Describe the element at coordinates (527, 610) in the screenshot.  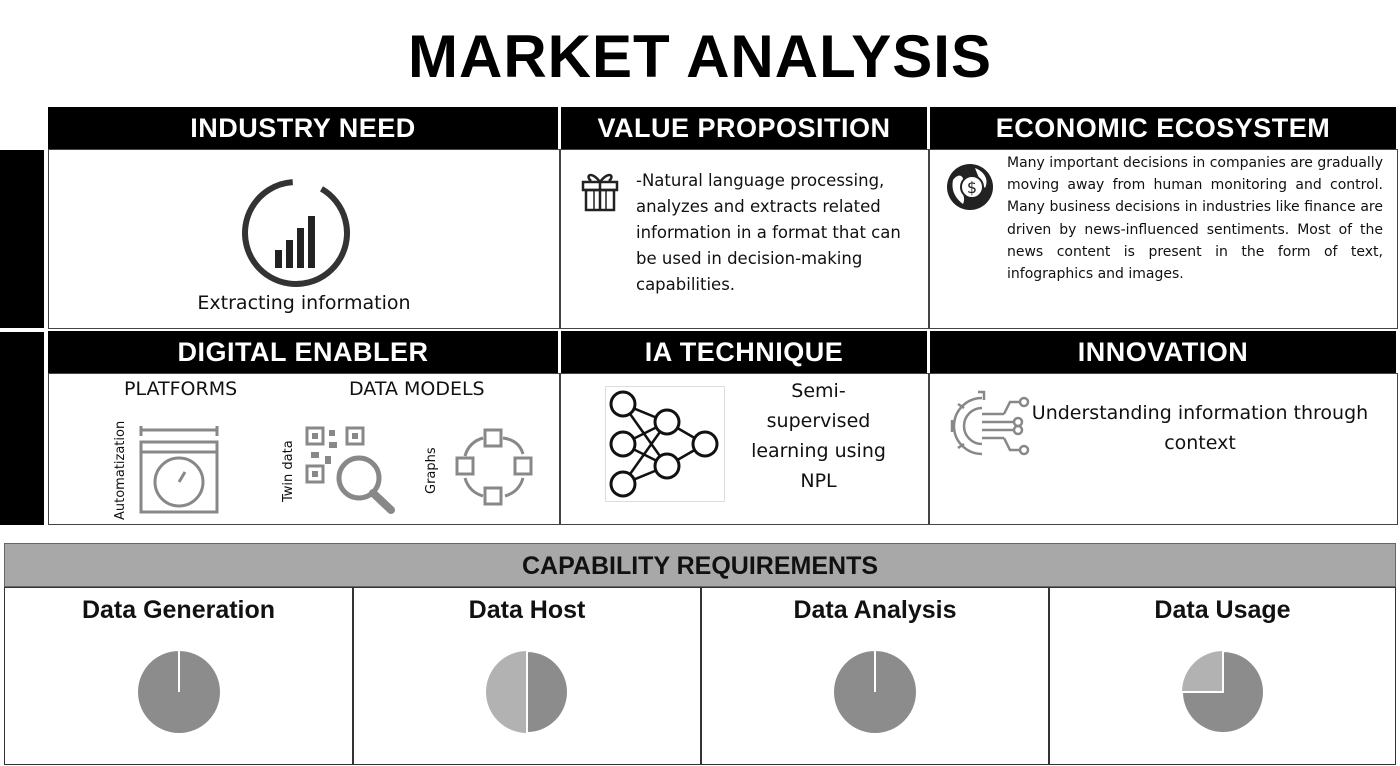
I see `capability-label: Data Host` at that location.